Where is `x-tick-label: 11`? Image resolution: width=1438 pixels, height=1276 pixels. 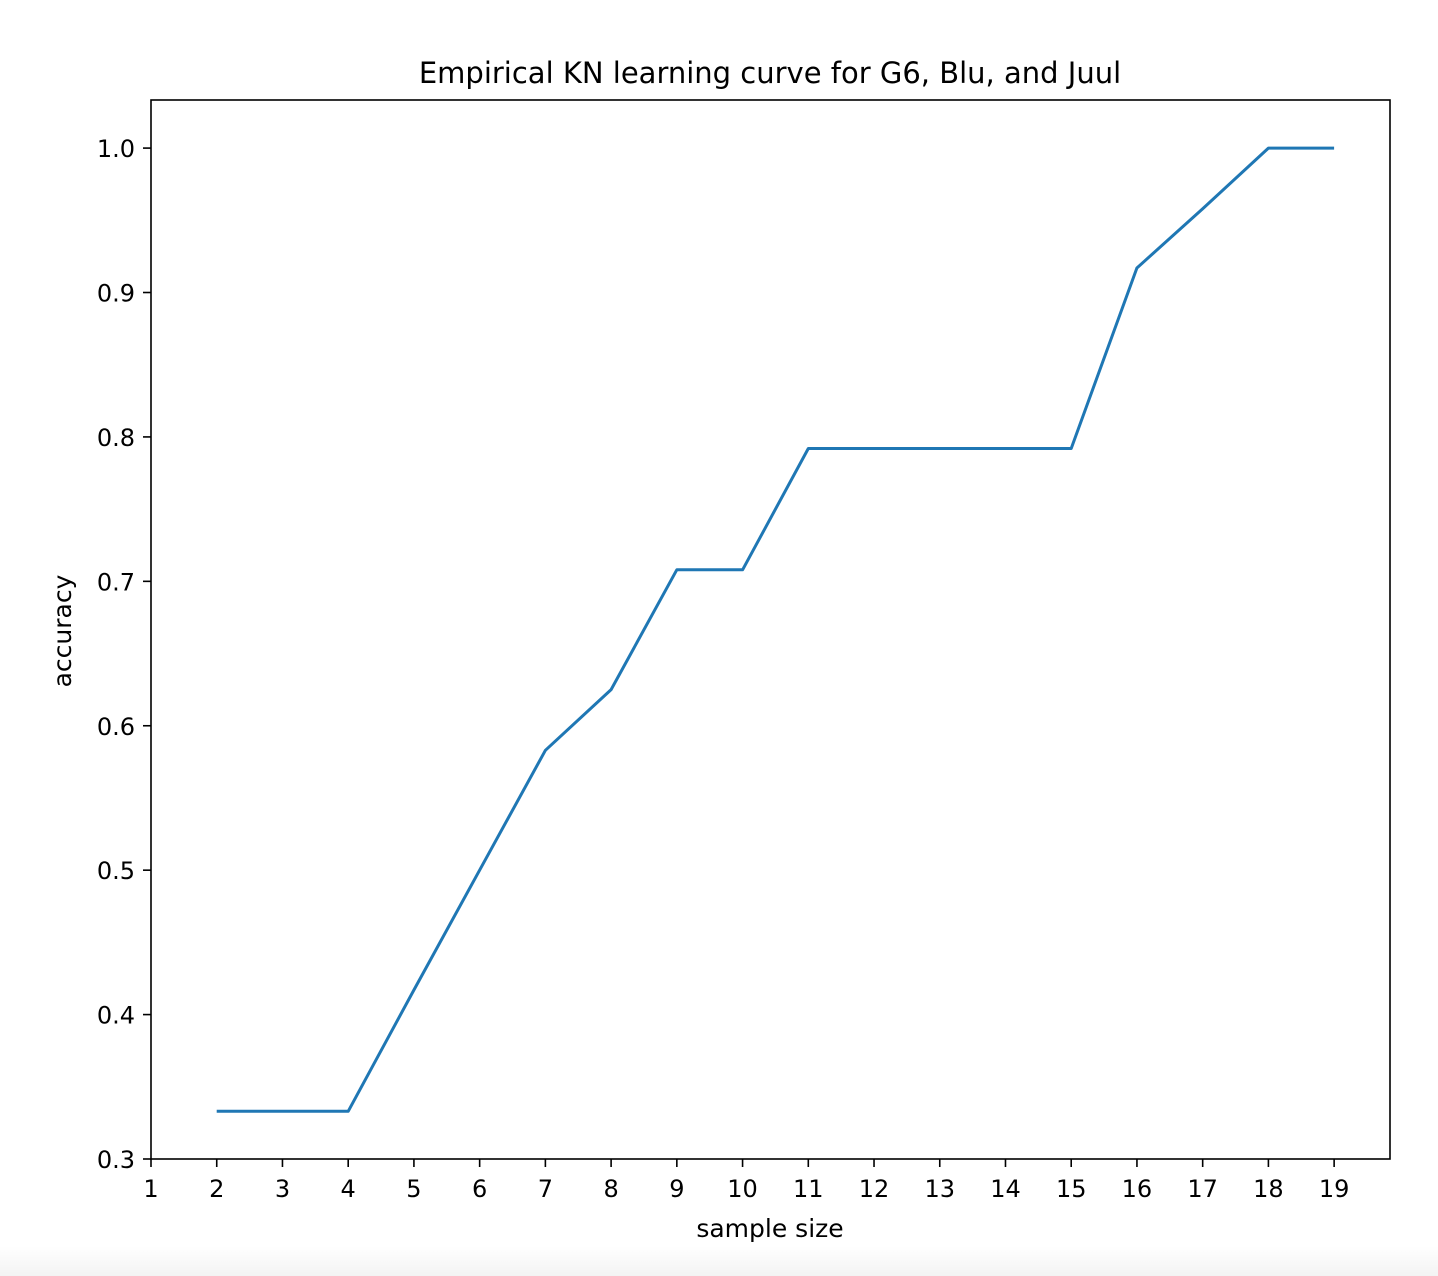 x-tick-label: 11 is located at coordinates (808, 1189).